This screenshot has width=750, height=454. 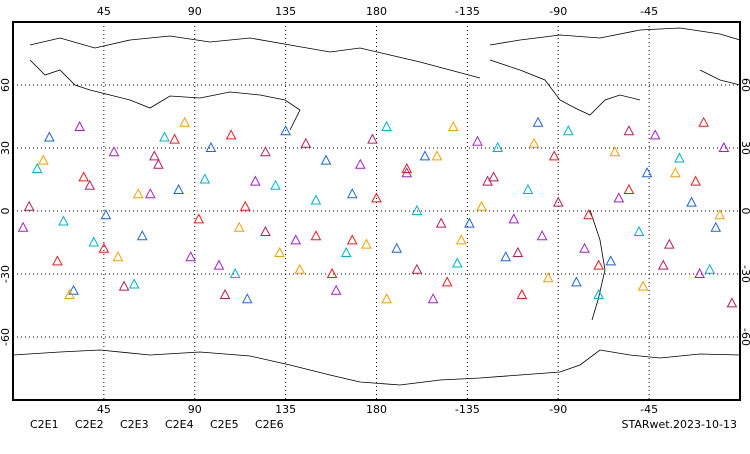 I want to click on legend-entry: C2E3, so click(x=134, y=424).